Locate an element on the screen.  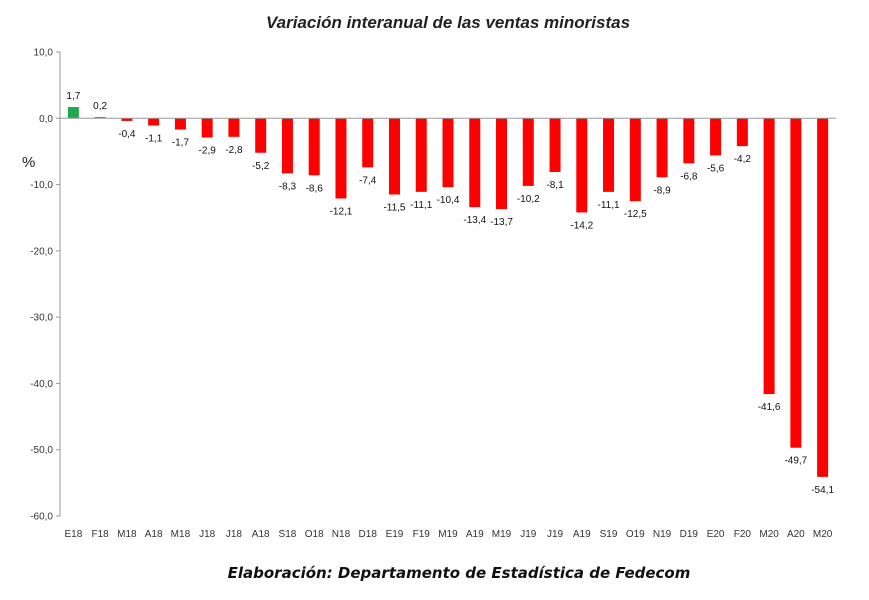
data-label: -1,1 is located at coordinates (154, 139).